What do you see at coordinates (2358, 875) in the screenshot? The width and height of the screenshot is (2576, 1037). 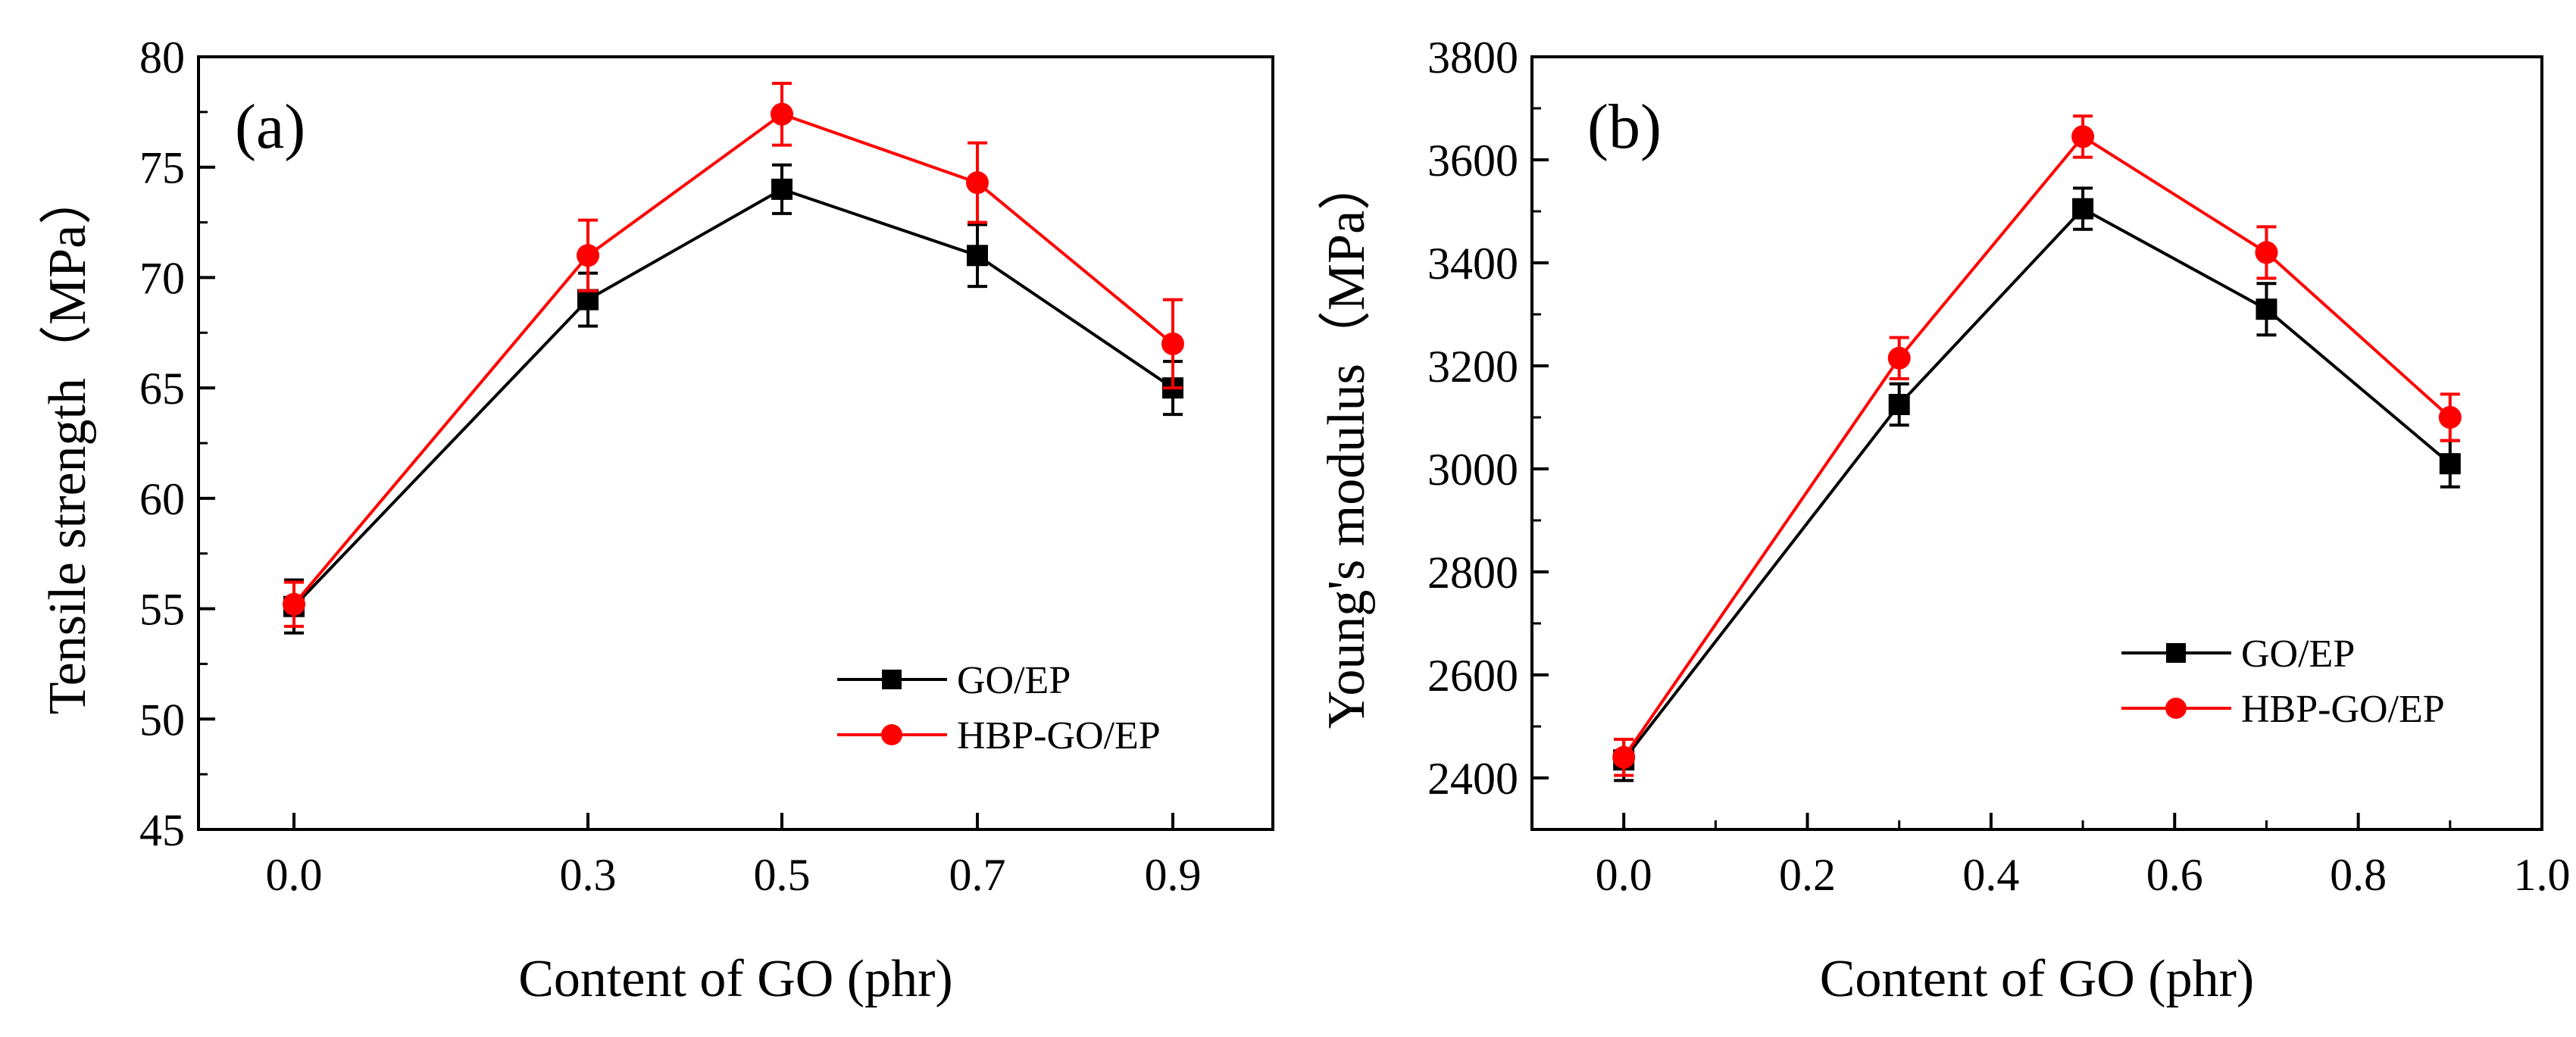 I see `x-tick-label: 0.8` at bounding box center [2358, 875].